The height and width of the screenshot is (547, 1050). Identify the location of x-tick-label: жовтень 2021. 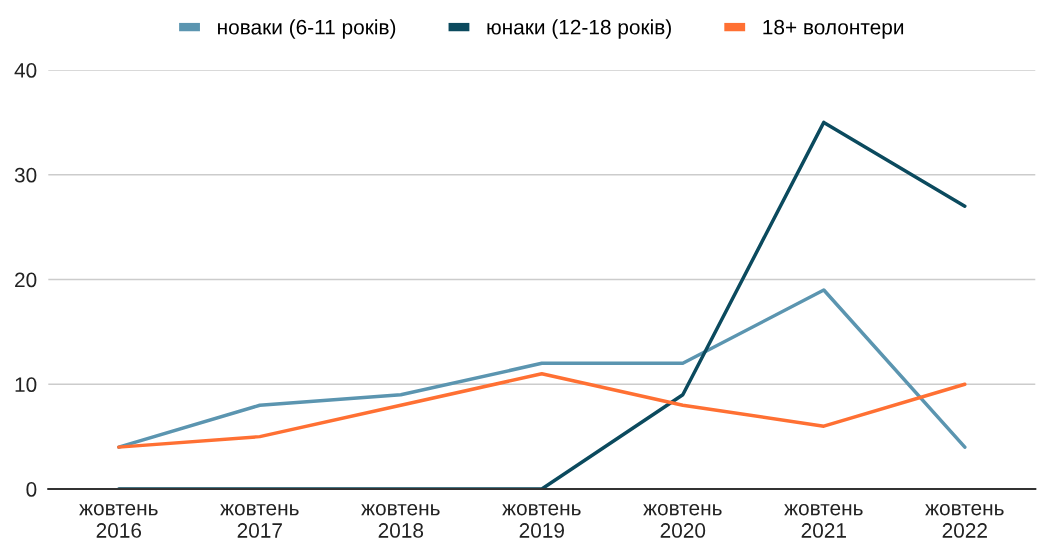
(823, 521).